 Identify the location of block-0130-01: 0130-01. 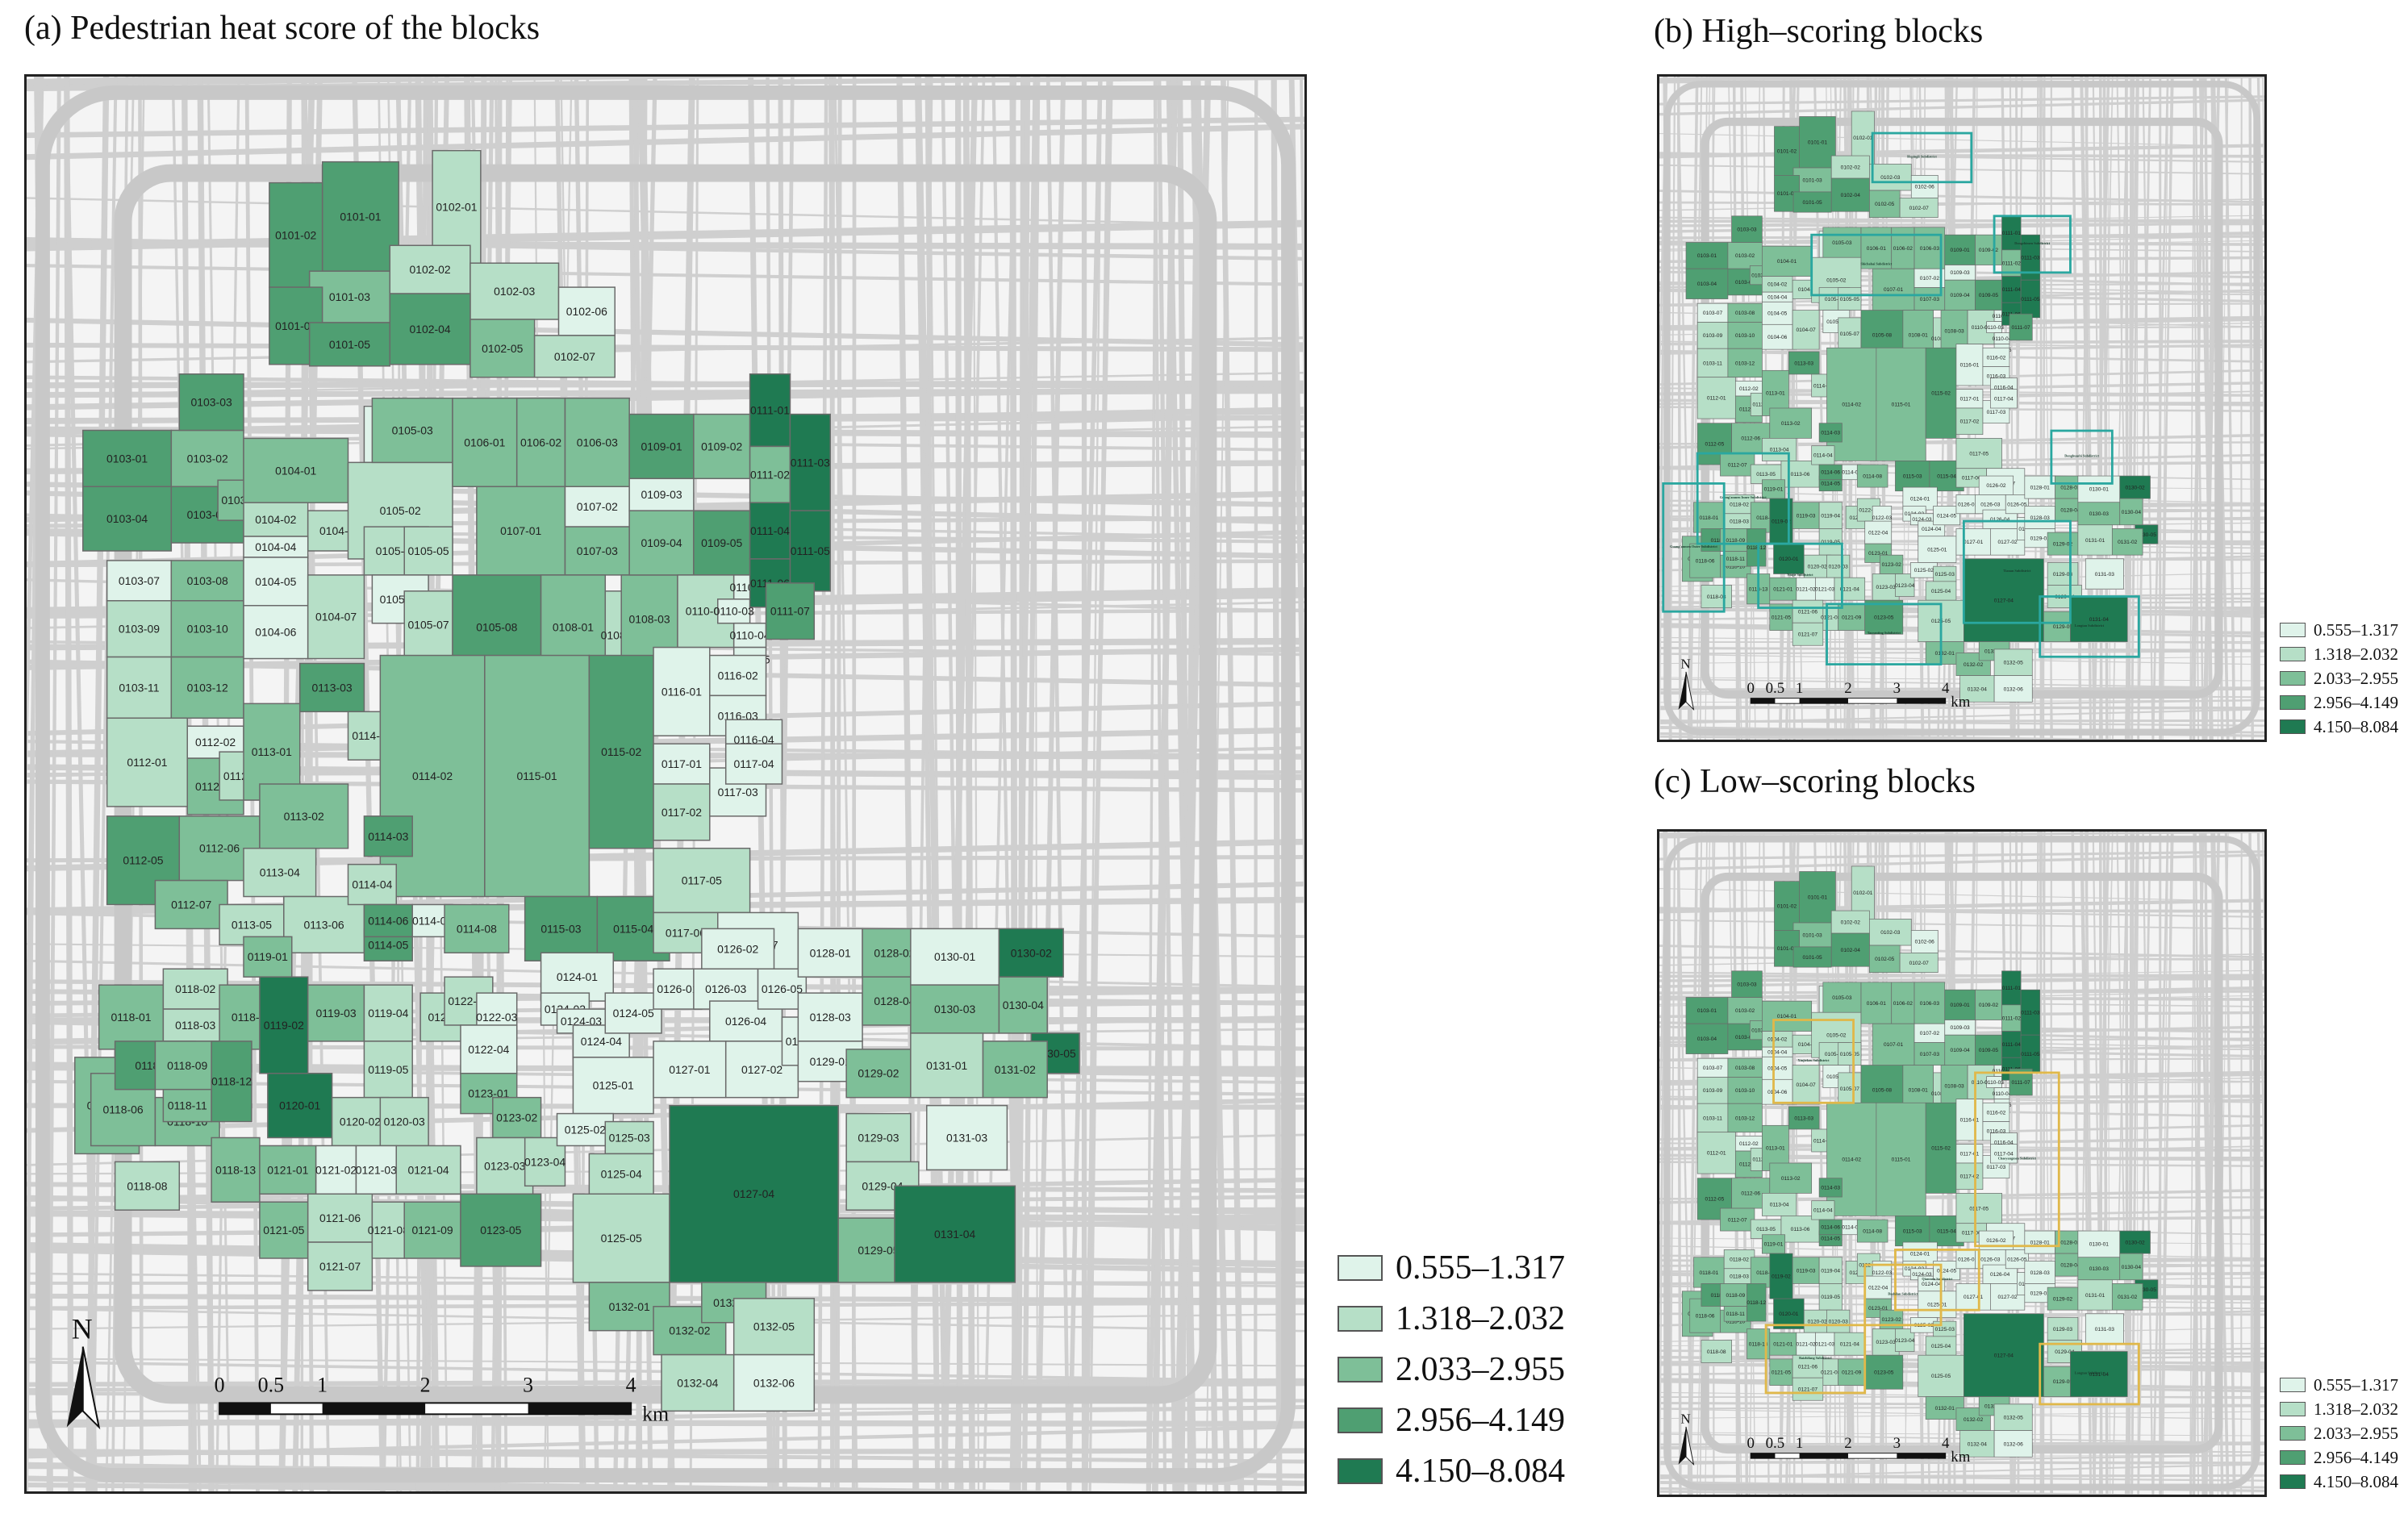
(2099, 489).